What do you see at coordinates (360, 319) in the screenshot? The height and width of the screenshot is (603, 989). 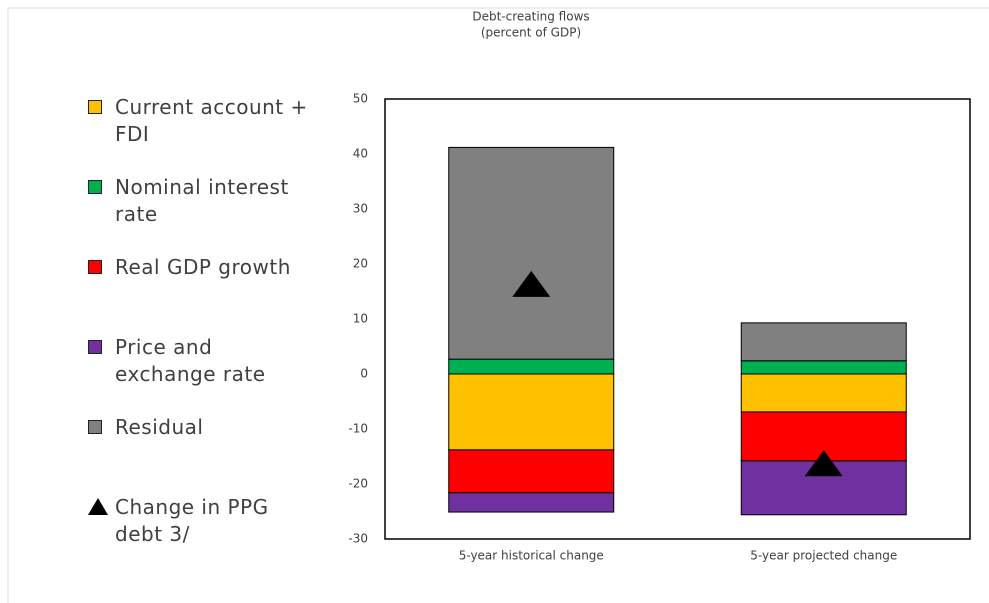 I see `y-tick-label: 10` at bounding box center [360, 319].